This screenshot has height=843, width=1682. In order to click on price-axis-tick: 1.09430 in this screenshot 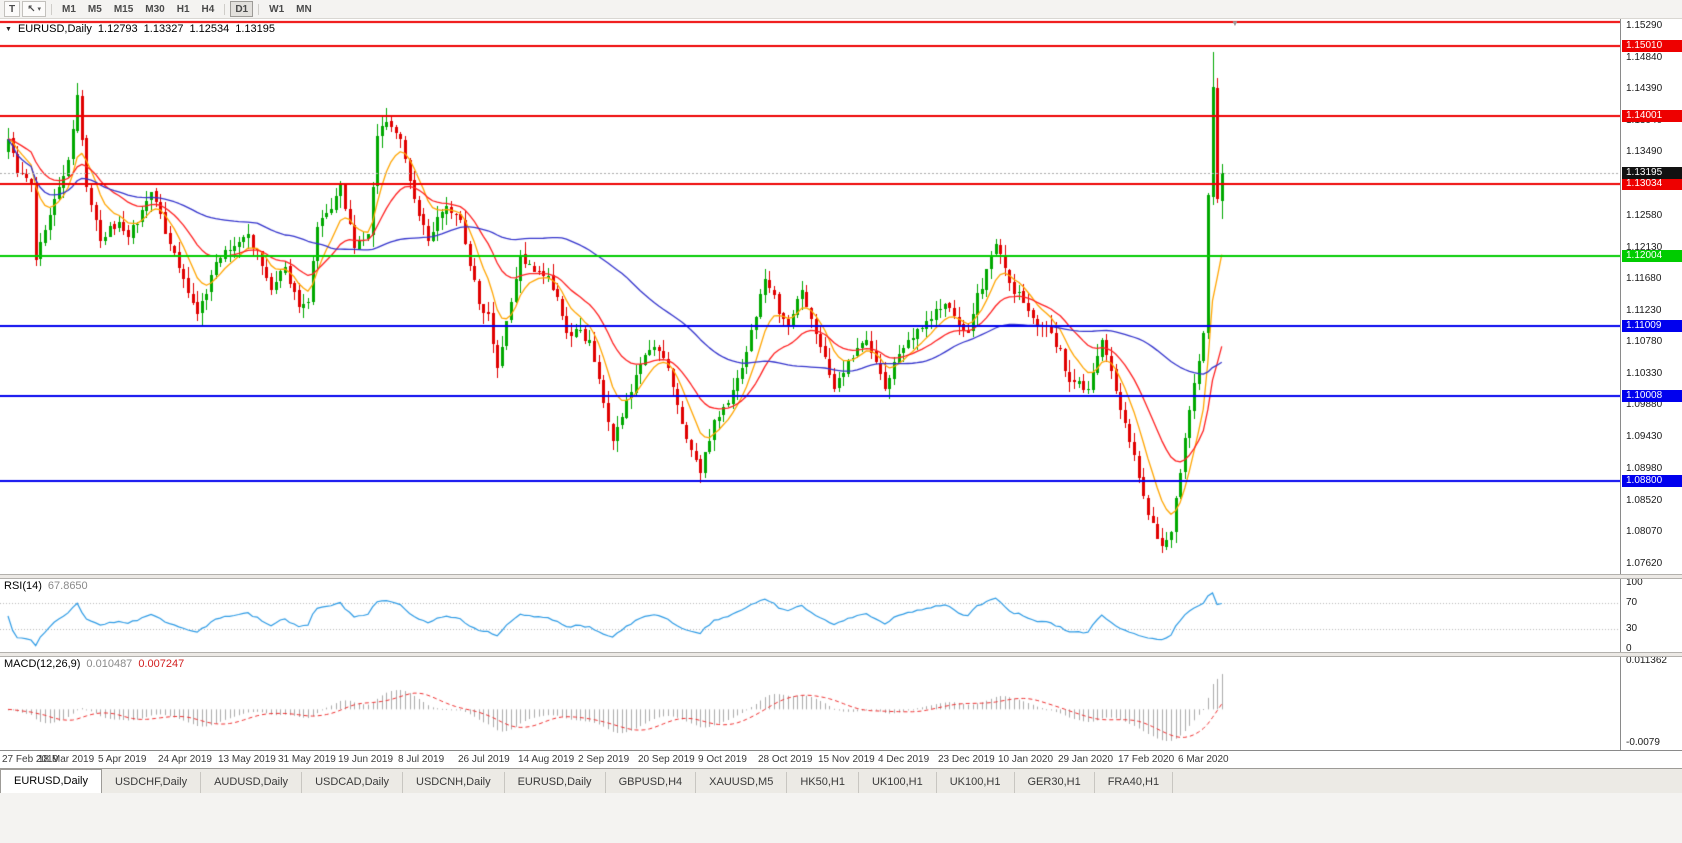, I will do `click(1644, 437)`.